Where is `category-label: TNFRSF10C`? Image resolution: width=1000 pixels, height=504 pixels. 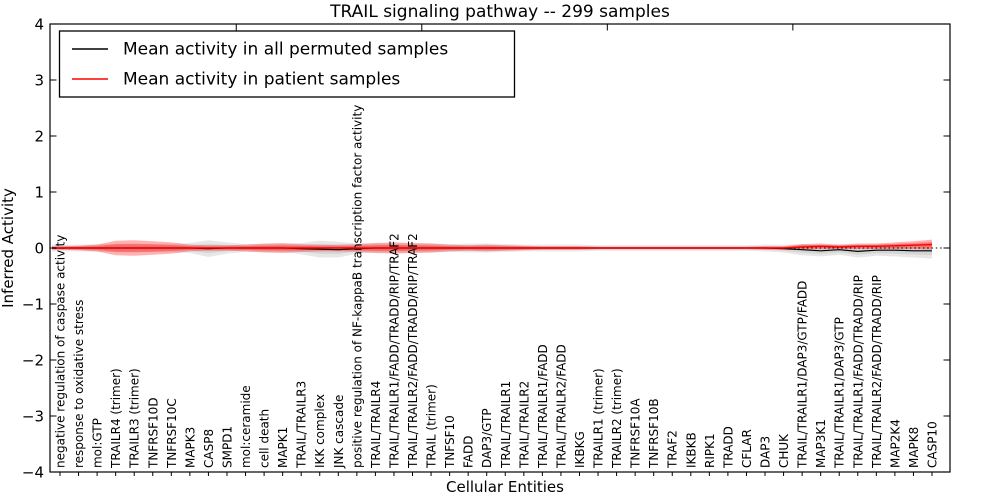 category-label: TNFRSF10C is located at coordinates (172, 433).